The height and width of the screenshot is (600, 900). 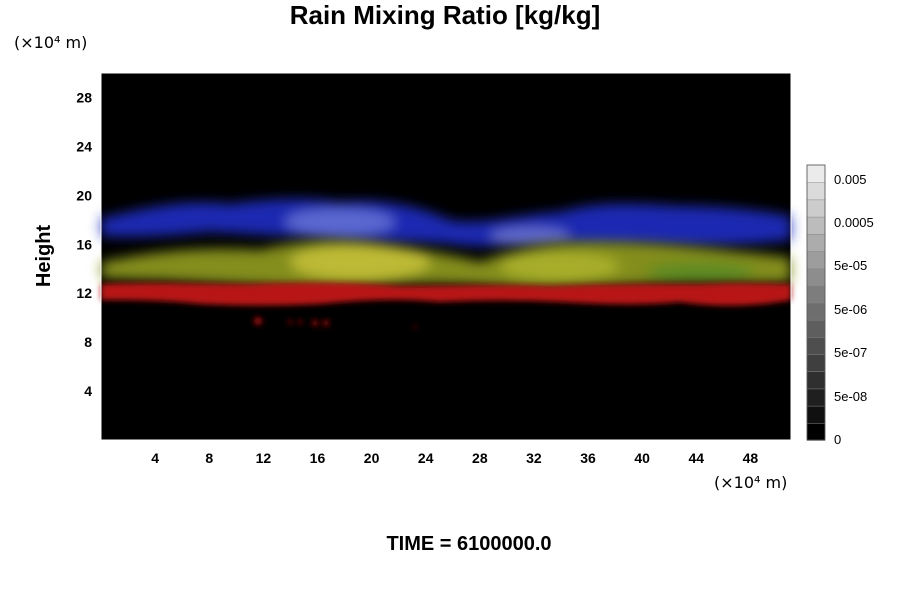 What do you see at coordinates (88, 342) in the screenshot?
I see `y-tick-label: 8` at bounding box center [88, 342].